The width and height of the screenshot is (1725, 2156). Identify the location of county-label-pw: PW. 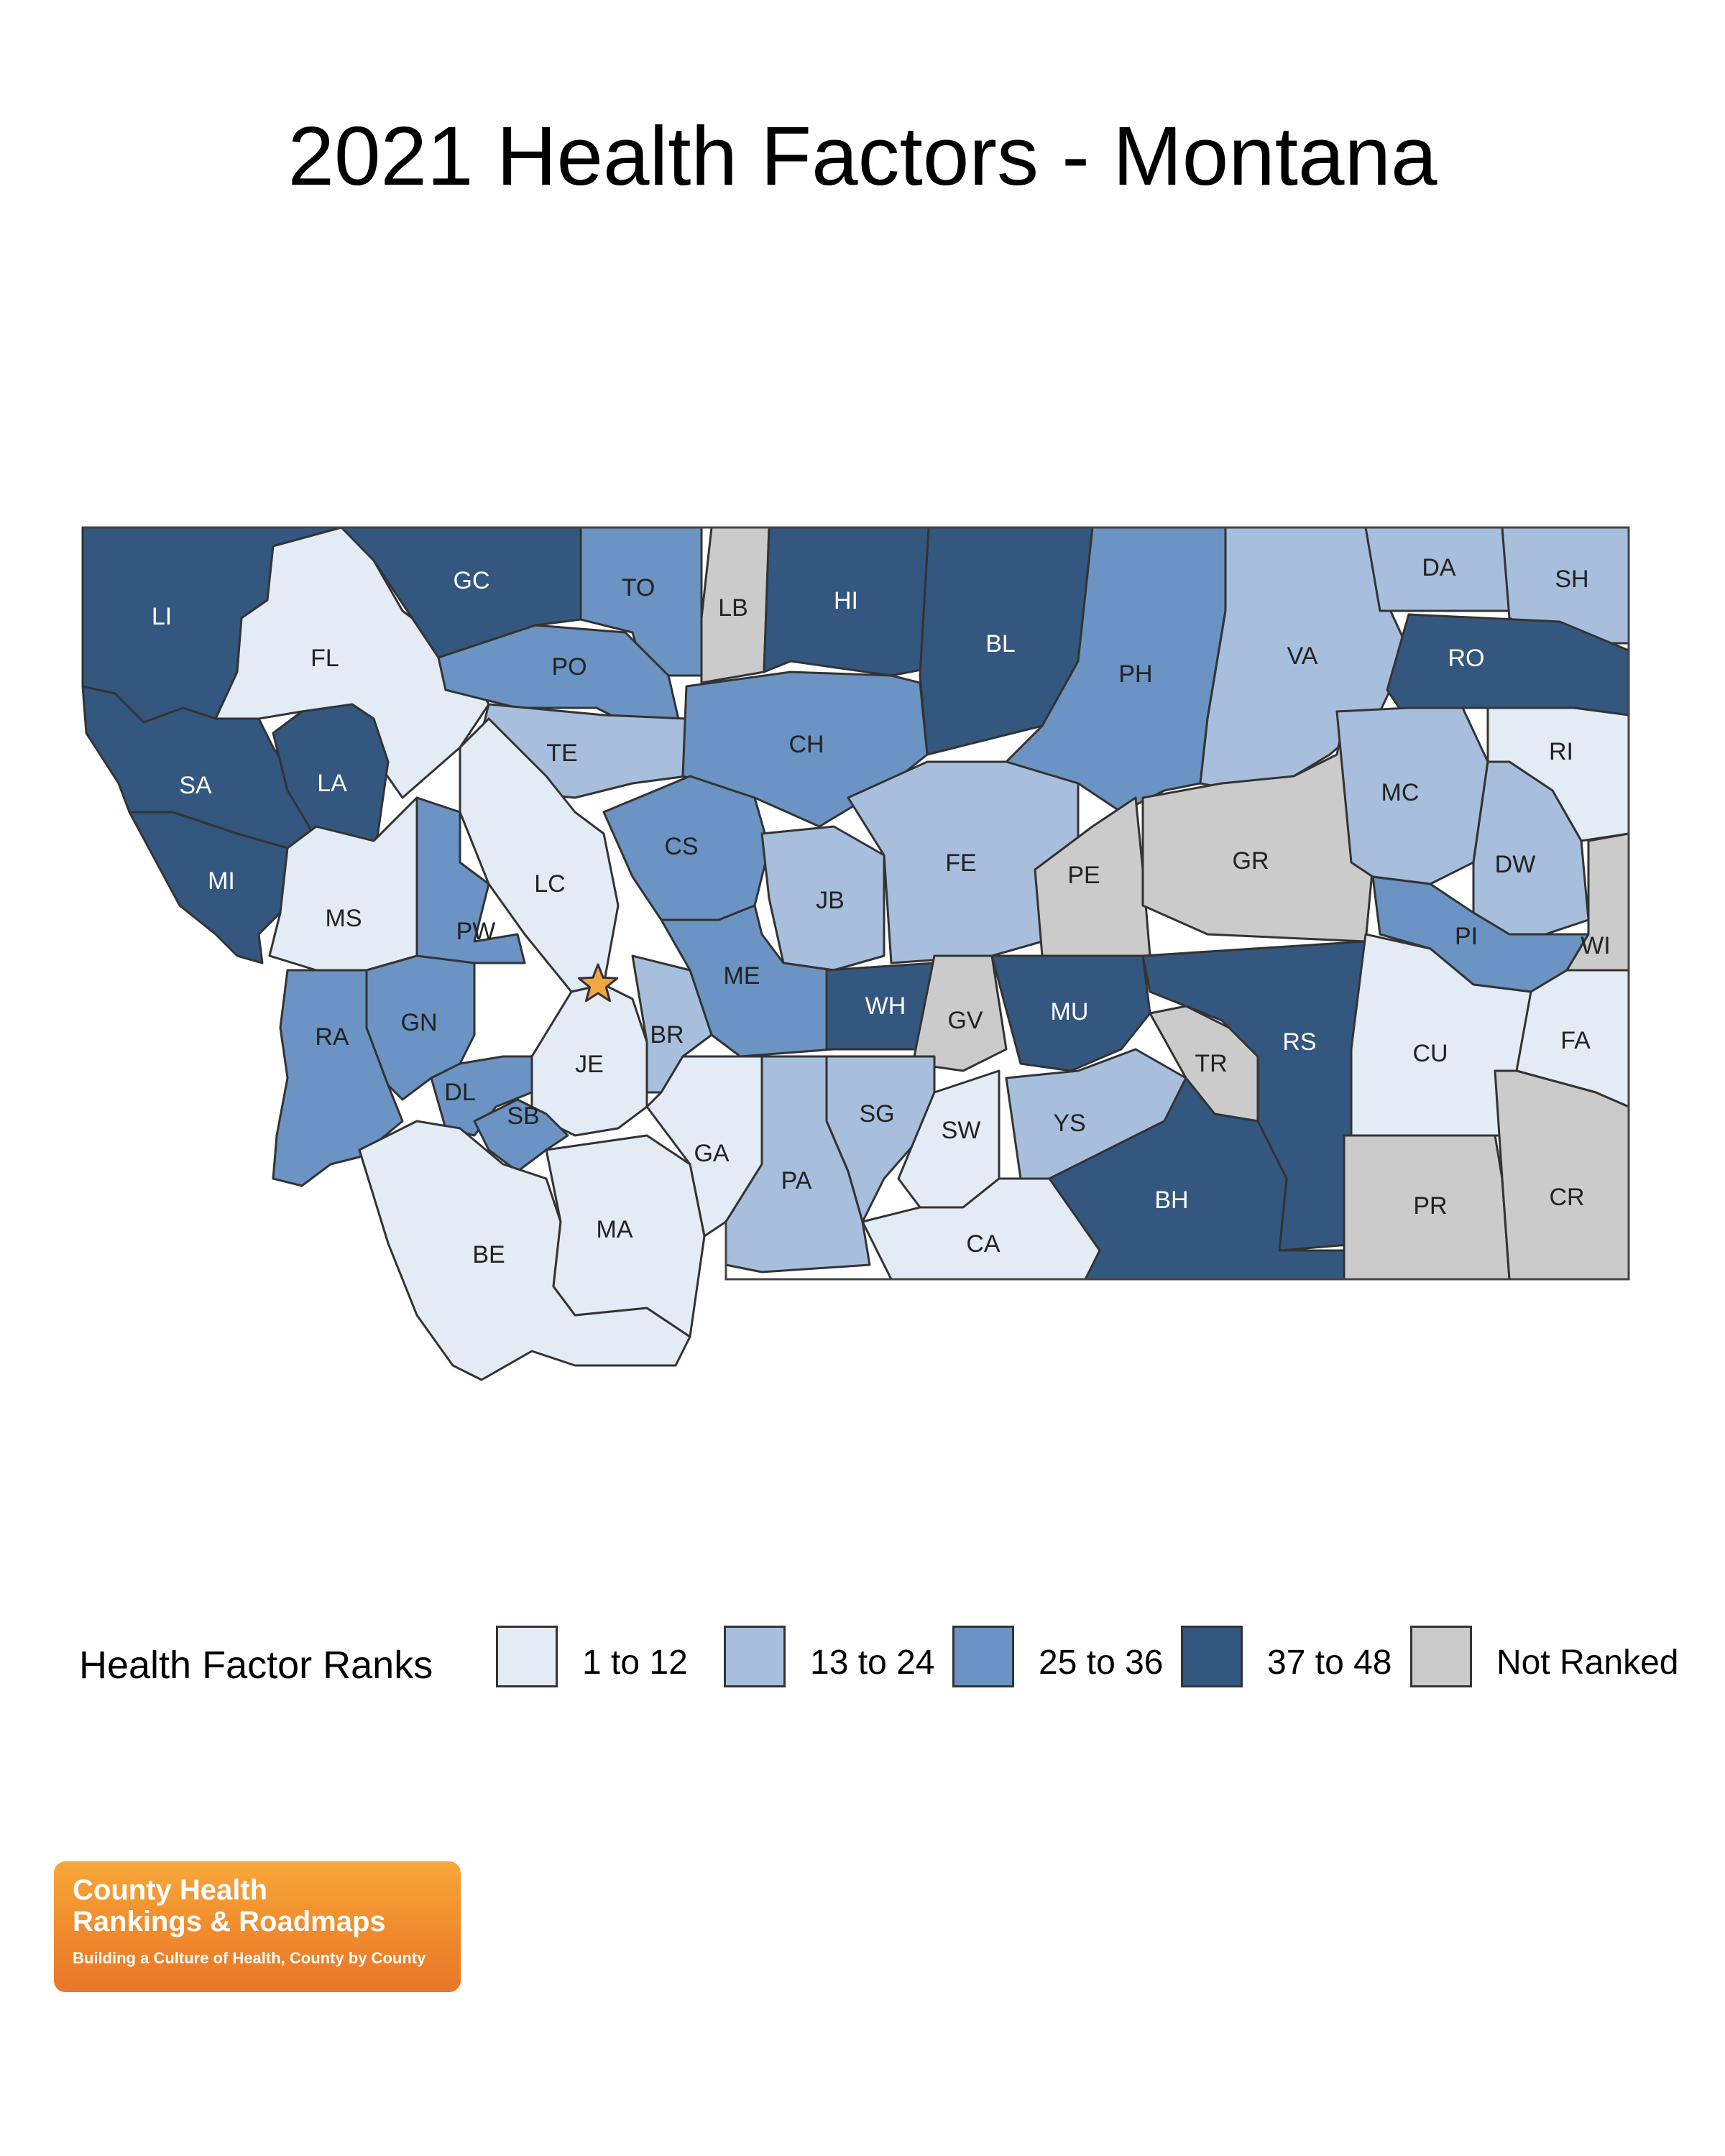
(476, 931).